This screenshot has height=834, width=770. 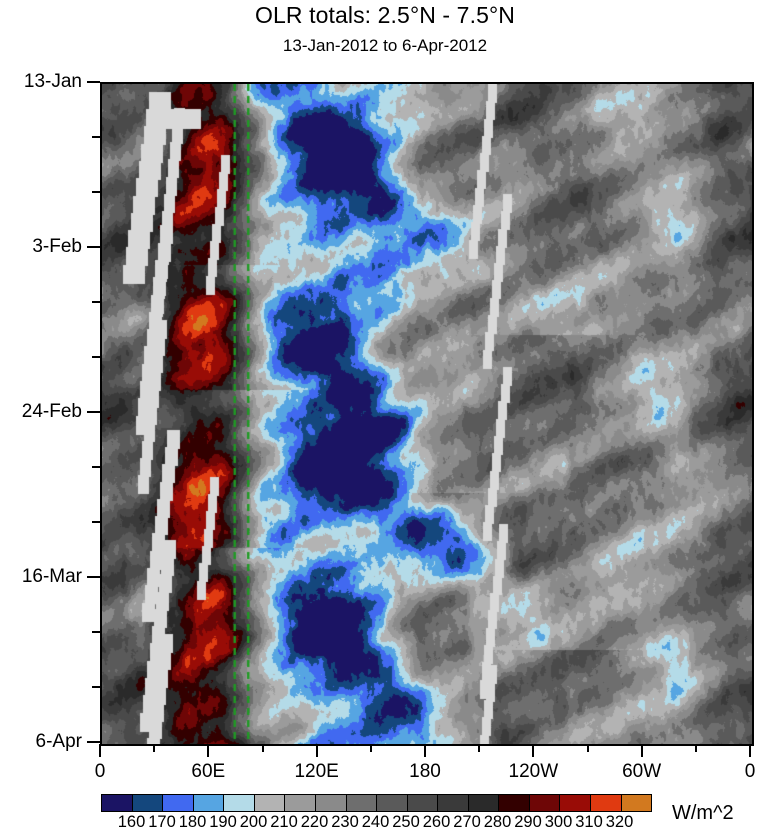 I want to click on colorbar-tick-label: 300, so click(x=558, y=822).